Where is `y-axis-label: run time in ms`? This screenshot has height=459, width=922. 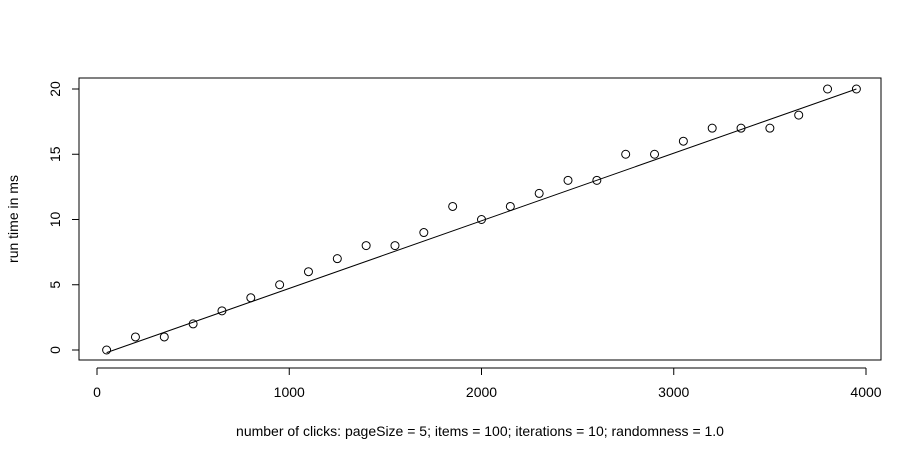
y-axis-label: run time in ms is located at coordinates (13, 219).